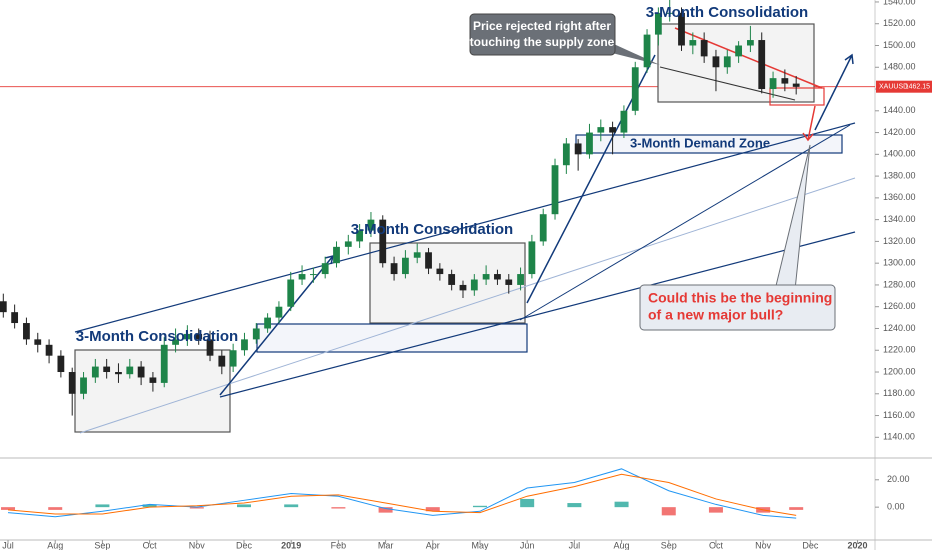  Describe the element at coordinates (899, 45) in the screenshot. I see `y-tick-label: 1500.00` at that location.